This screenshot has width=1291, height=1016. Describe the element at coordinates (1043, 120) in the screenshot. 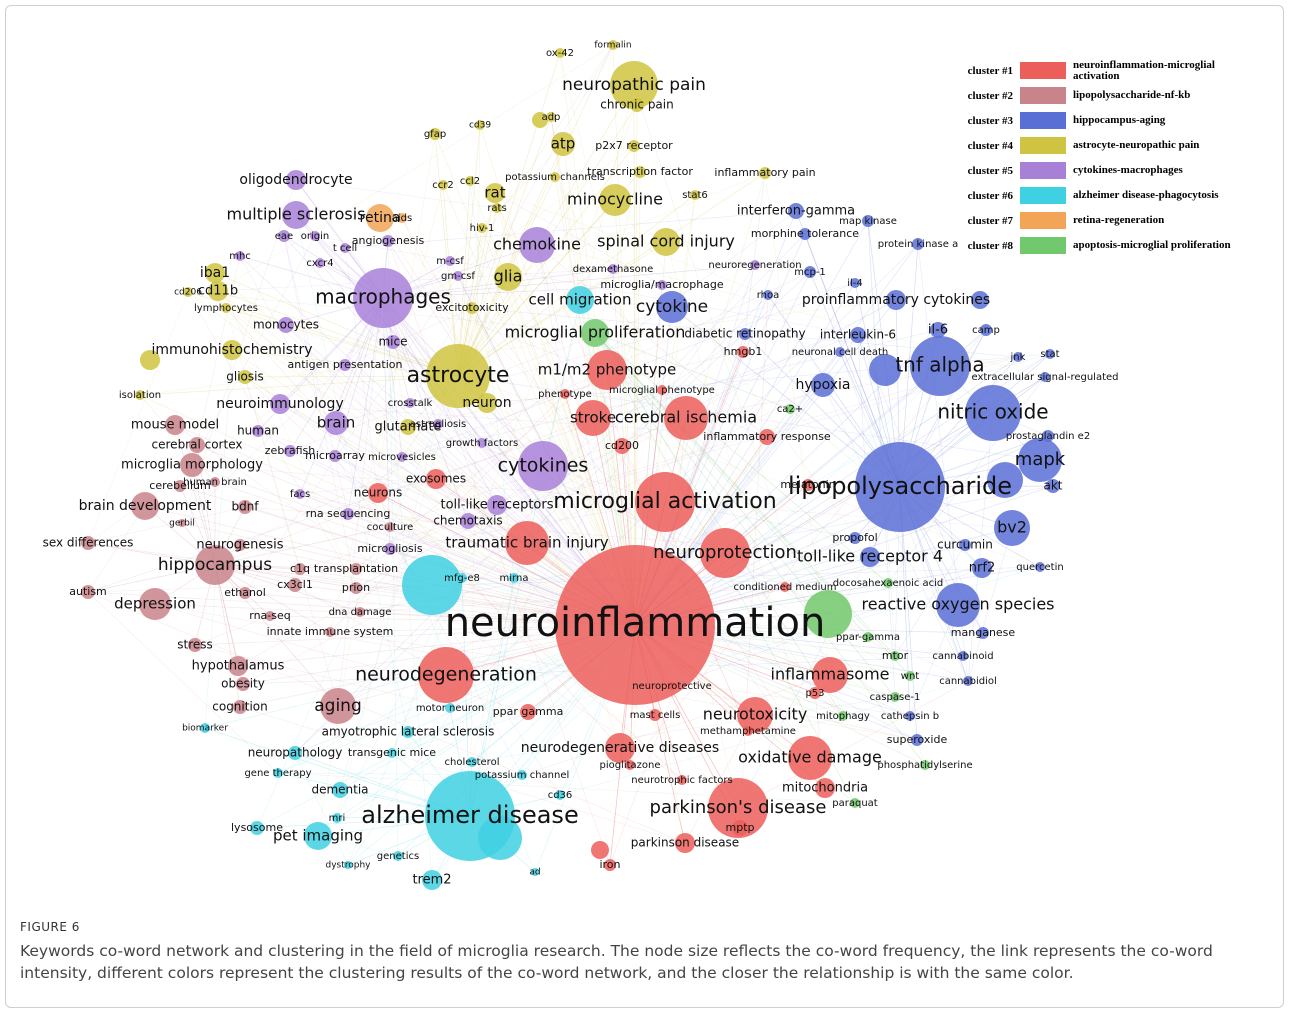

I see `legend-swatch` at that location.